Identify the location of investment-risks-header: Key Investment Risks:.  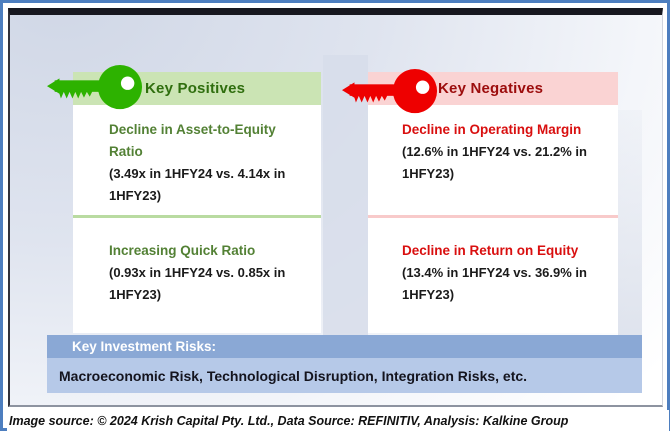
(344, 346).